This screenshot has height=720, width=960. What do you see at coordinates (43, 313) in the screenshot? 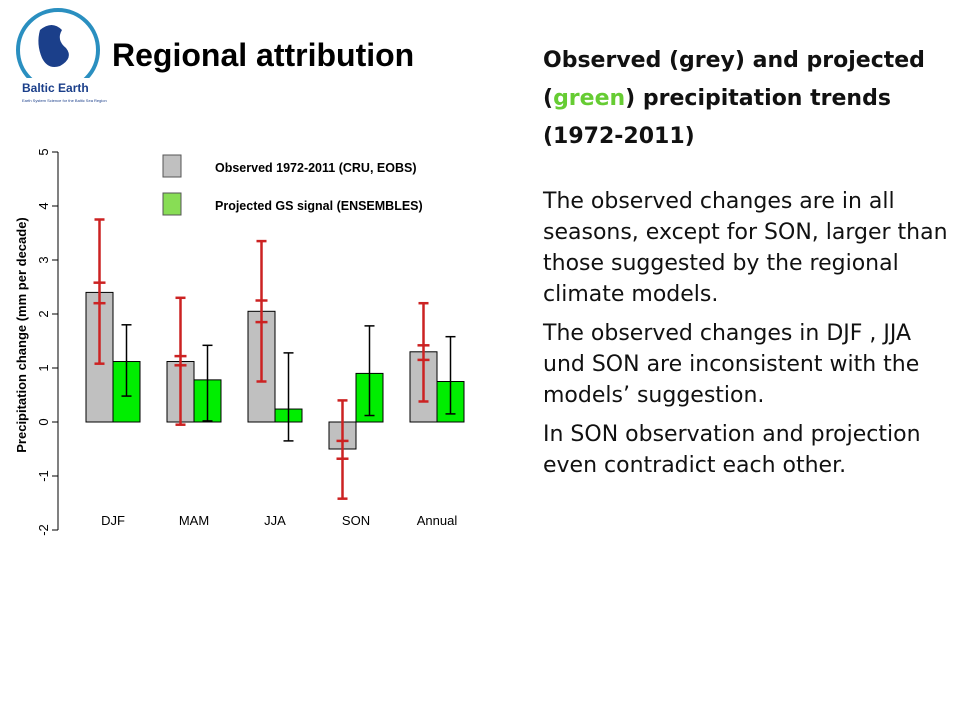
I see `y-tick-label: 2` at bounding box center [43, 313].